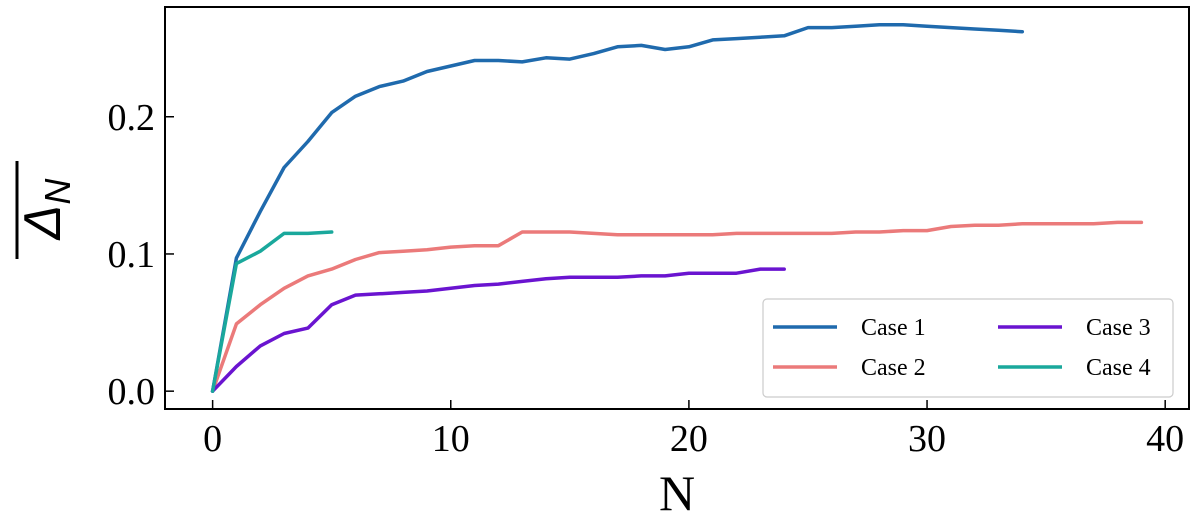  What do you see at coordinates (132, 118) in the screenshot?
I see `y-tick-label-2: 0.2` at bounding box center [132, 118].